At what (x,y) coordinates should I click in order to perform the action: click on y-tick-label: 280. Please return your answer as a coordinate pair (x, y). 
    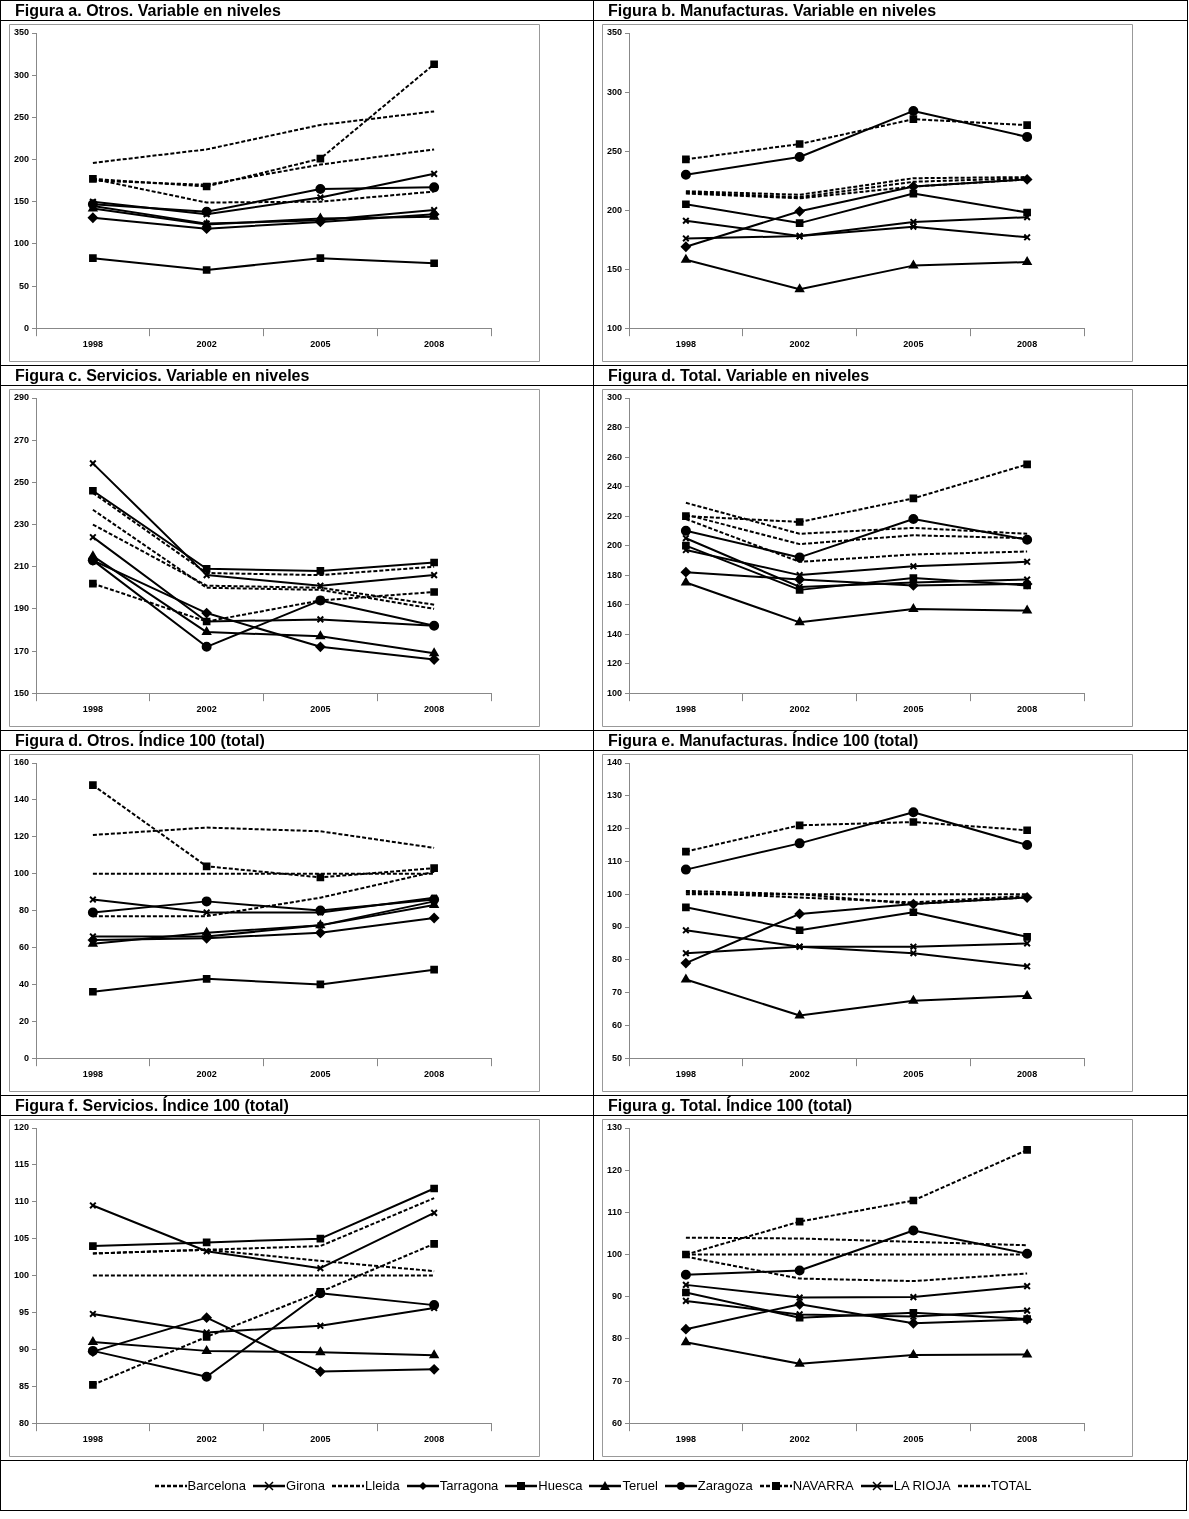
    Looking at the image, I should click on (614, 427).